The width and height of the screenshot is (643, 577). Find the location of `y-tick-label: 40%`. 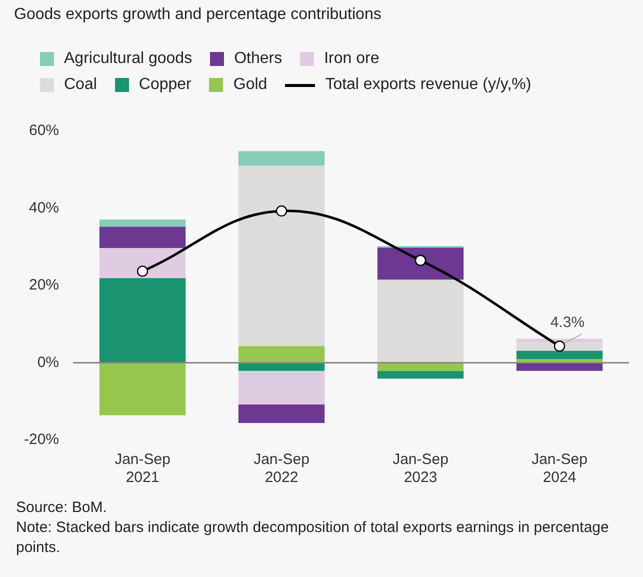

y-tick-label: 40% is located at coordinates (44, 207).